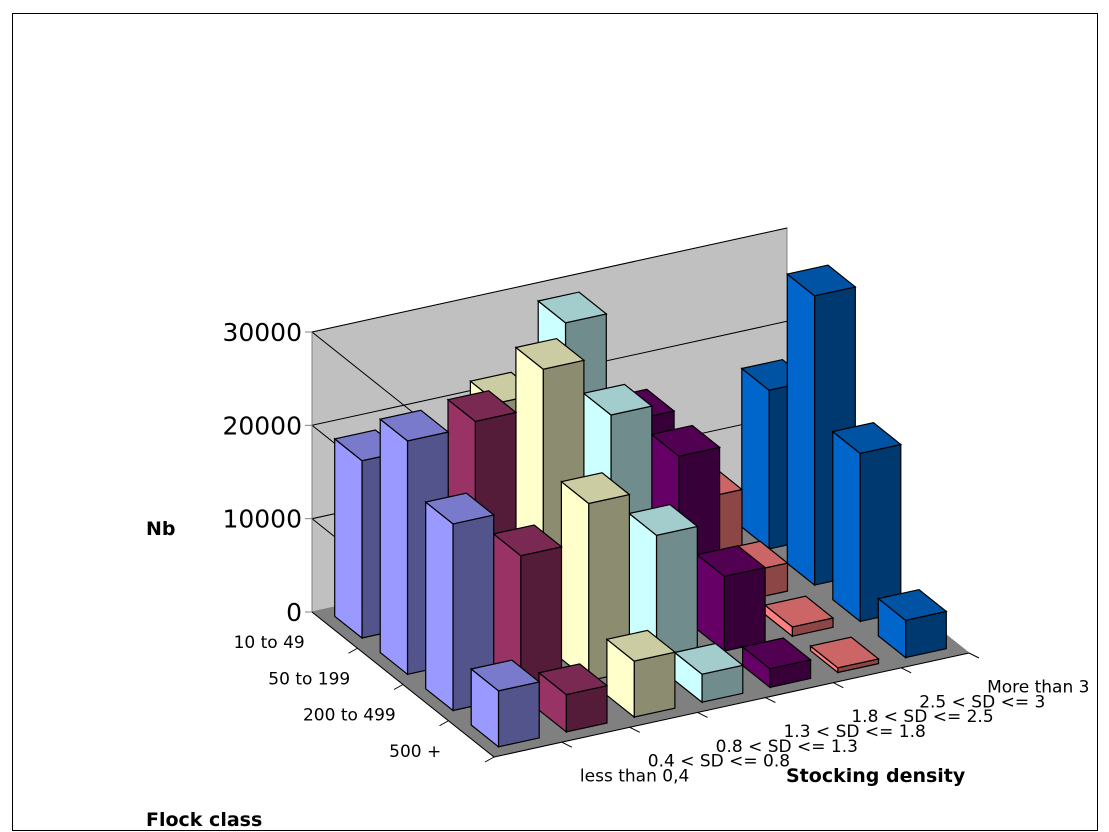 This screenshot has height=832, width=1109. What do you see at coordinates (161, 529) in the screenshot?
I see `z-axis-title: Nb` at bounding box center [161, 529].